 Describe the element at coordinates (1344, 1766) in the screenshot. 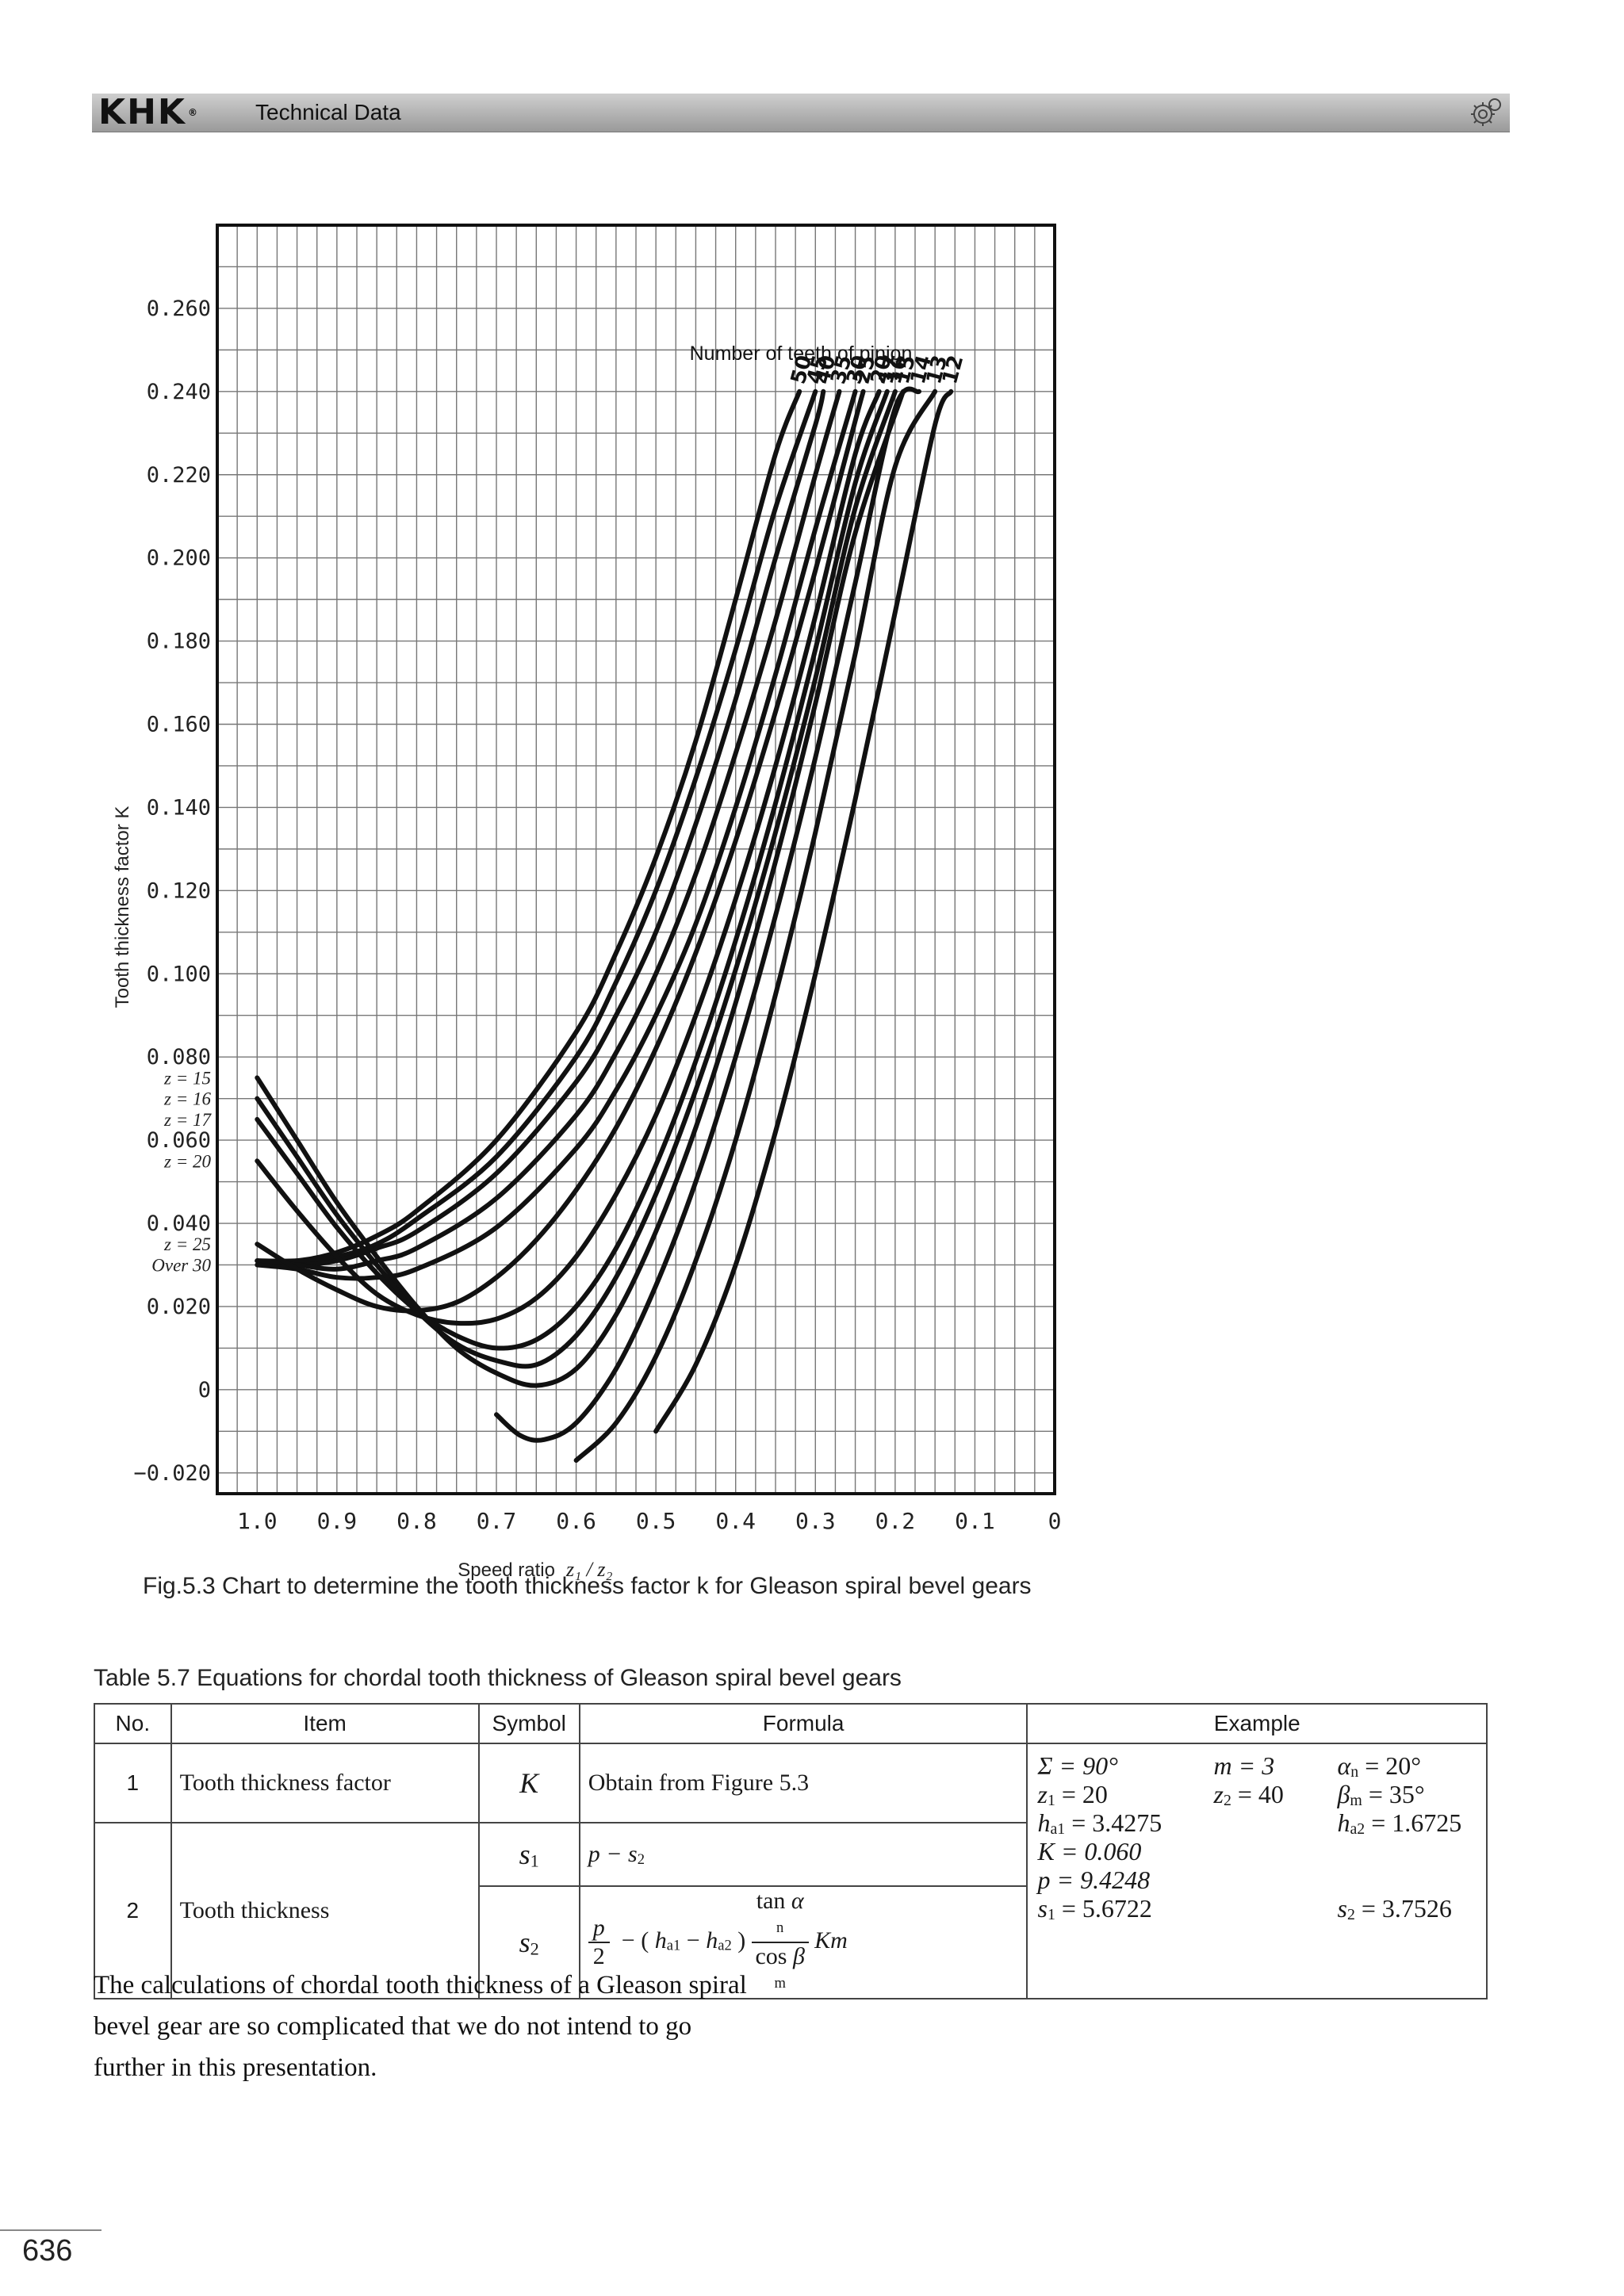

I see `ex-alpha: α` at that location.